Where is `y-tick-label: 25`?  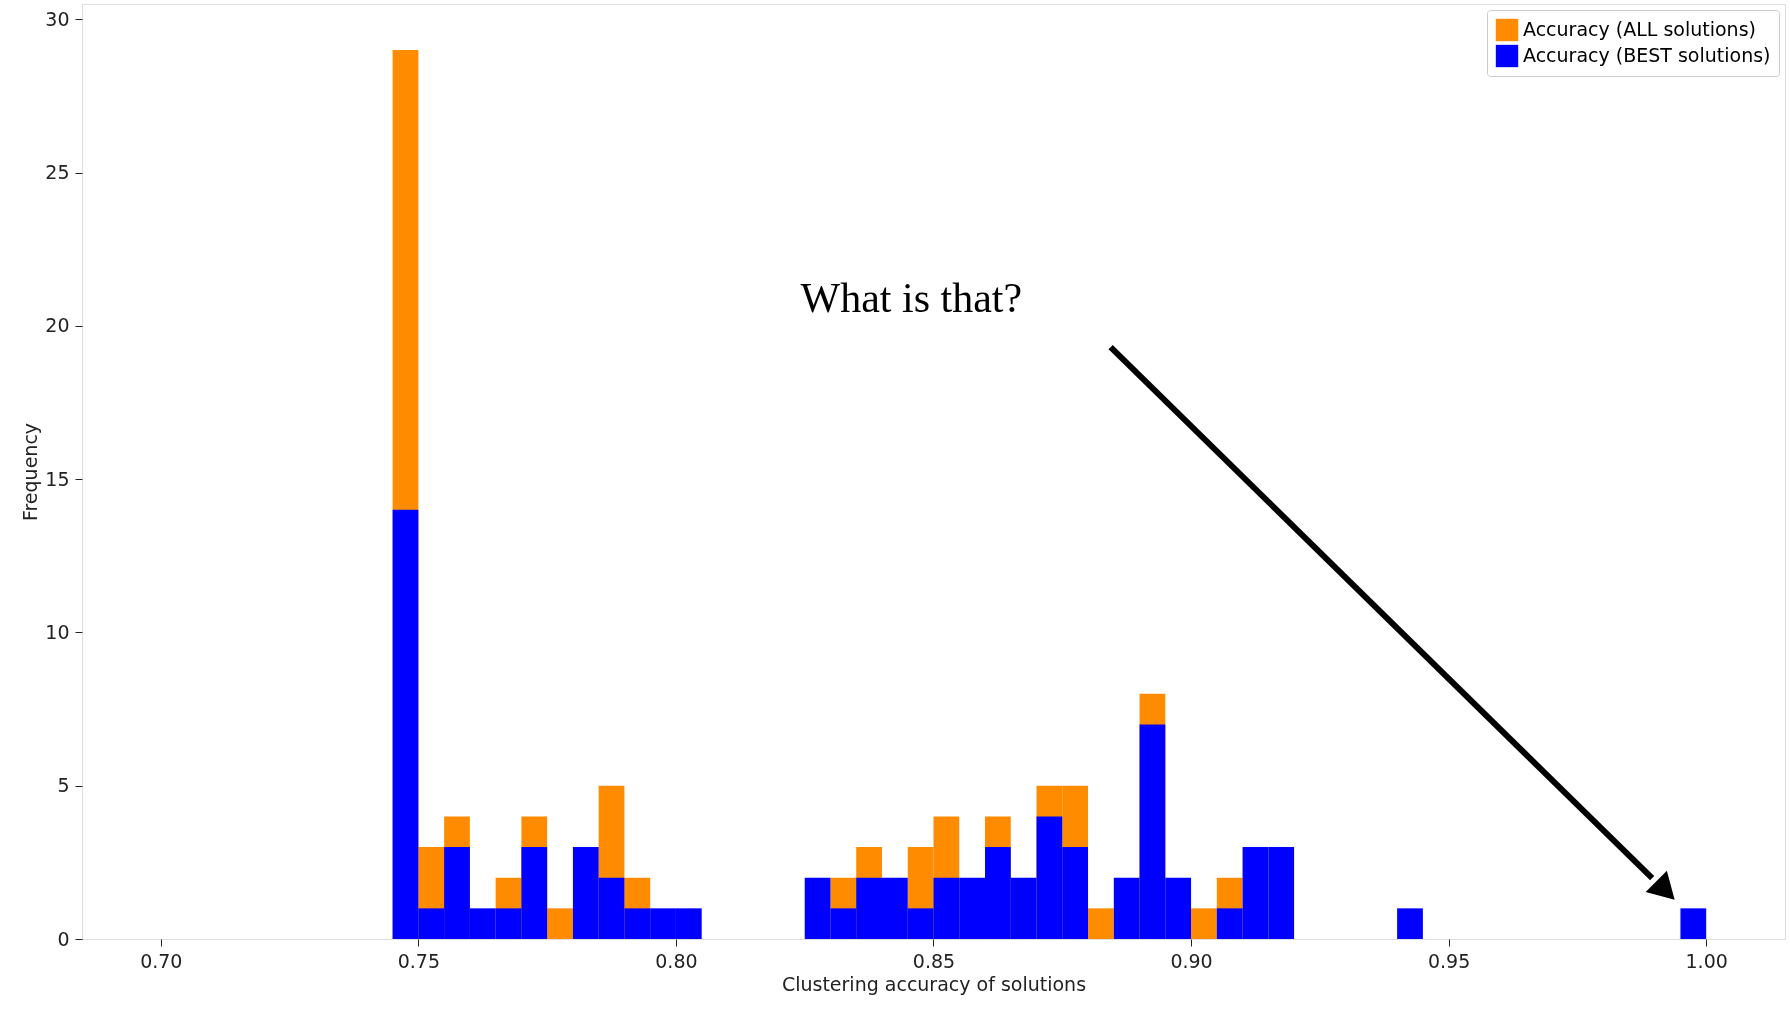 y-tick-label: 25 is located at coordinates (57, 172).